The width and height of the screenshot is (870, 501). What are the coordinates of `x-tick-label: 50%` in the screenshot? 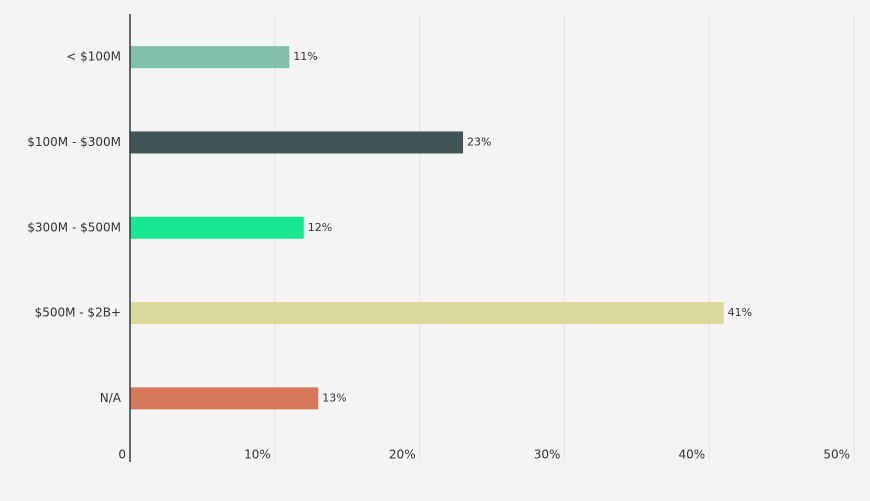 It's located at (836, 455).